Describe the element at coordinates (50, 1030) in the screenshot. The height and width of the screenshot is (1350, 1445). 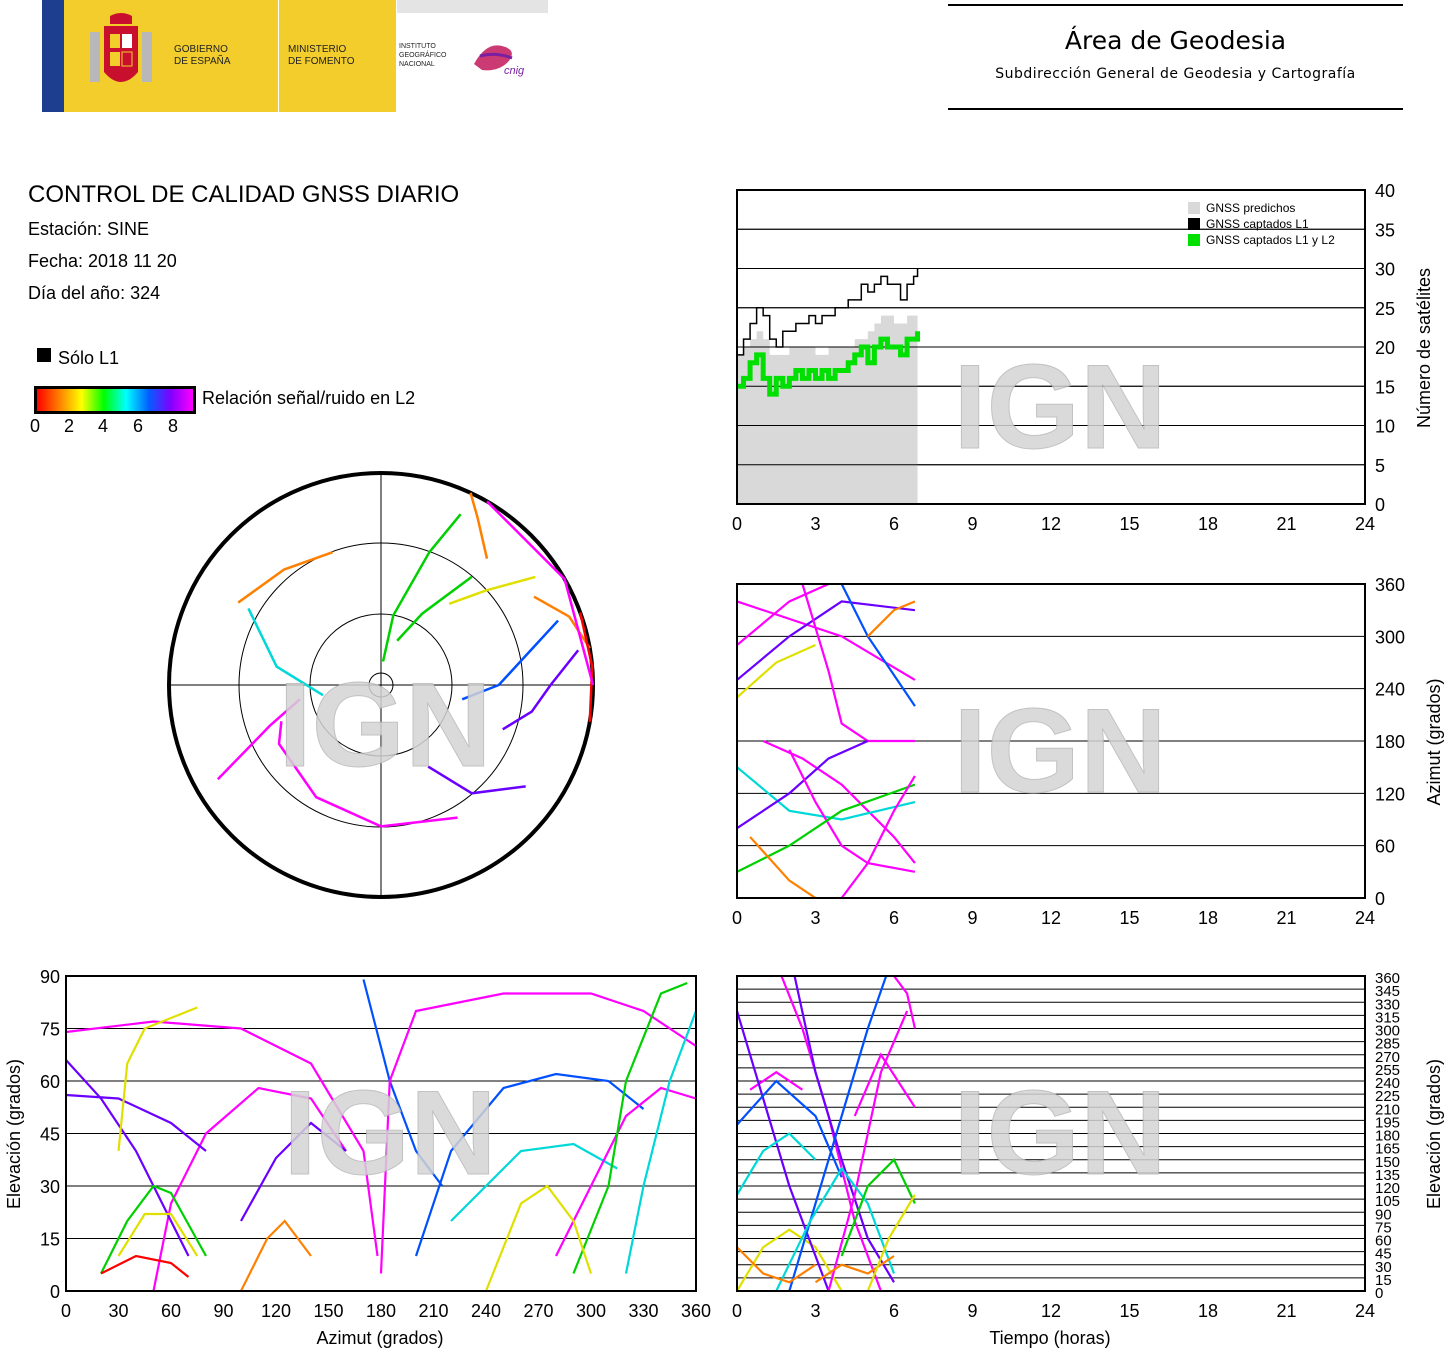
I see `y-tick-label: 75` at that location.